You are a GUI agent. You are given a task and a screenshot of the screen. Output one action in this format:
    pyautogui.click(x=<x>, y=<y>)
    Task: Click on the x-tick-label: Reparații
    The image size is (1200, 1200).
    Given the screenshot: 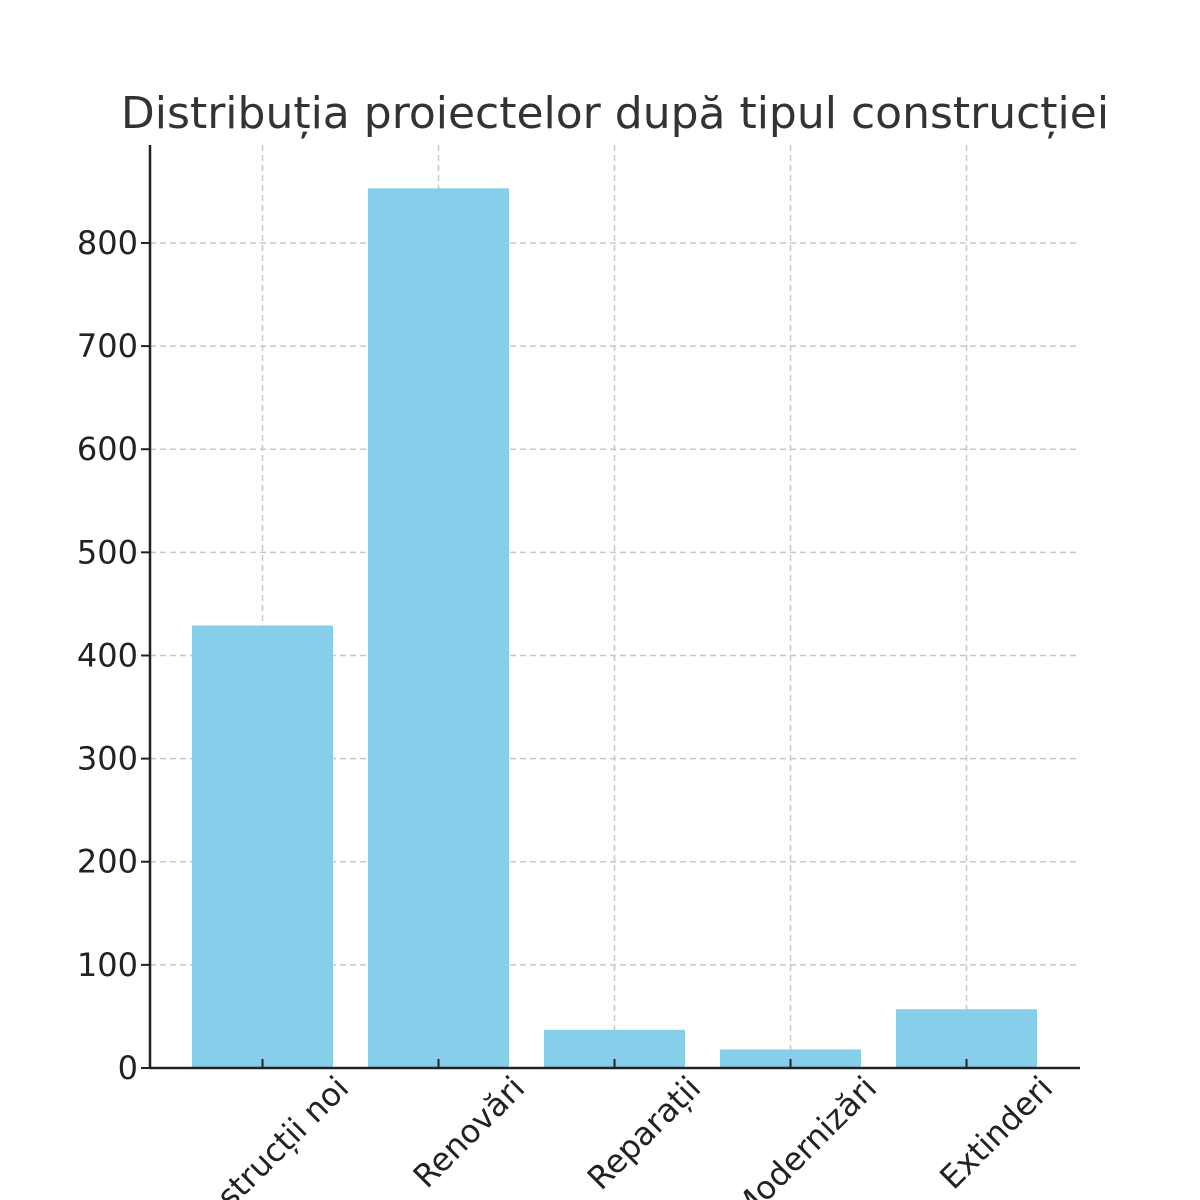 What is the action you would take?
    pyautogui.click(x=644, y=1133)
    